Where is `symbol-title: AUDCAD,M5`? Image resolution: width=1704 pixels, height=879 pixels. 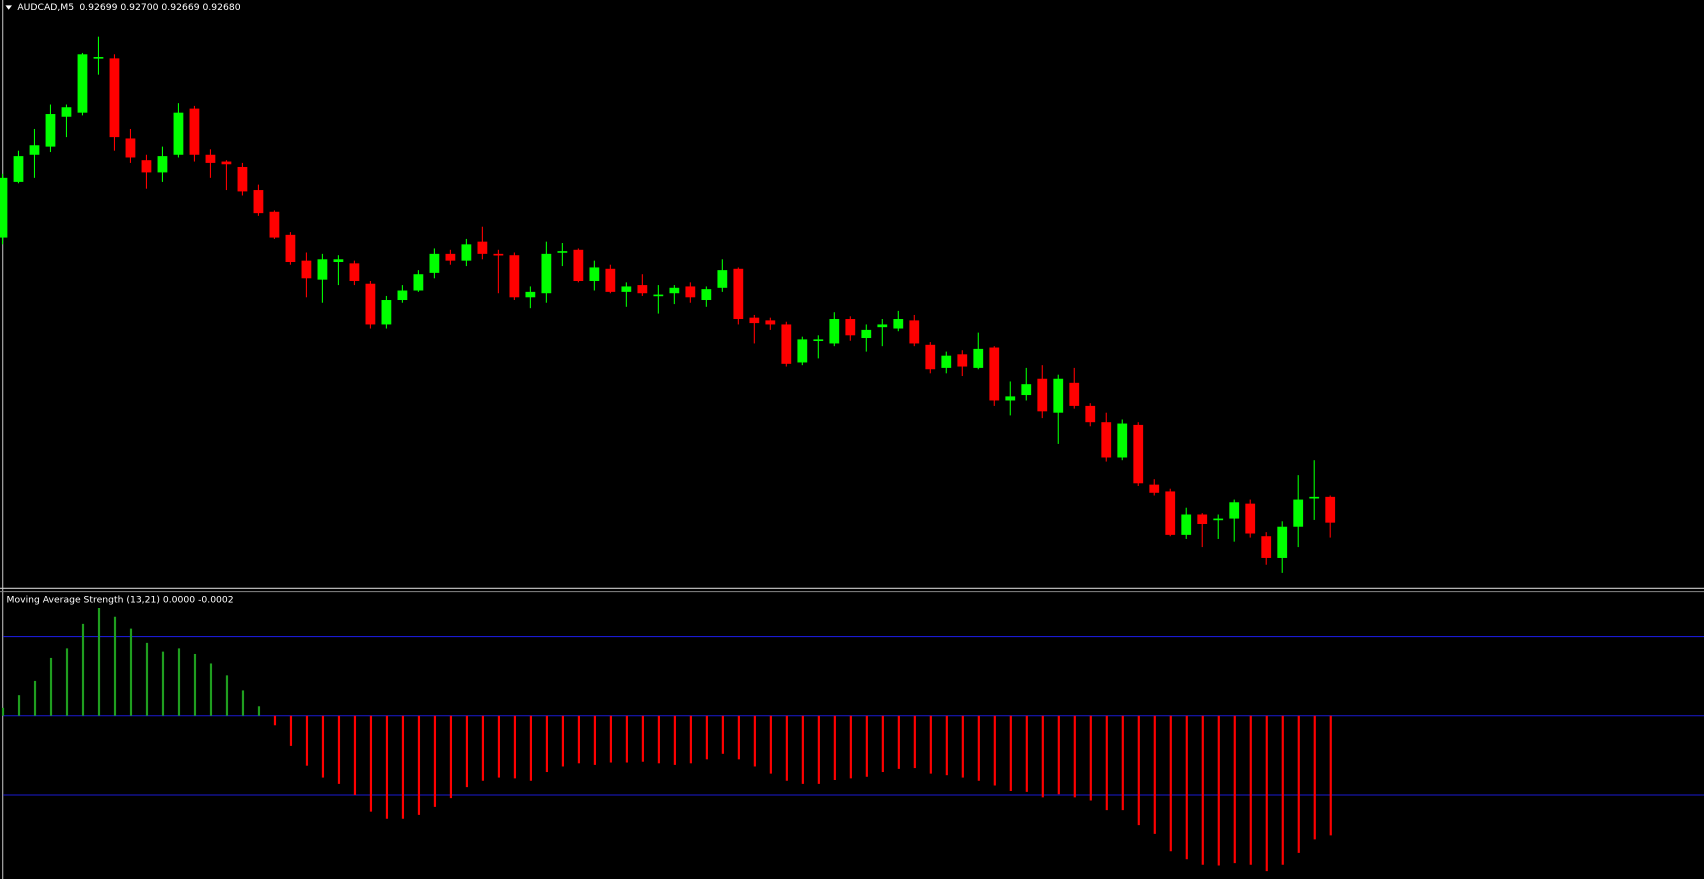 symbol-title: AUDCAD,M5 is located at coordinates (45, 7).